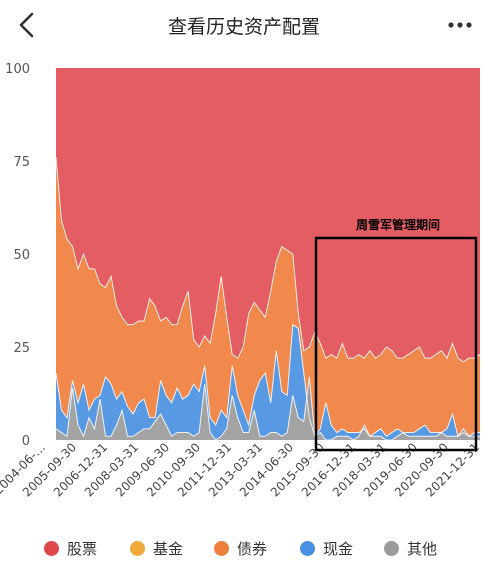 Image resolution: width=488 pixels, height=567 pixels. I want to click on legend-dot-cash, so click(307, 548).